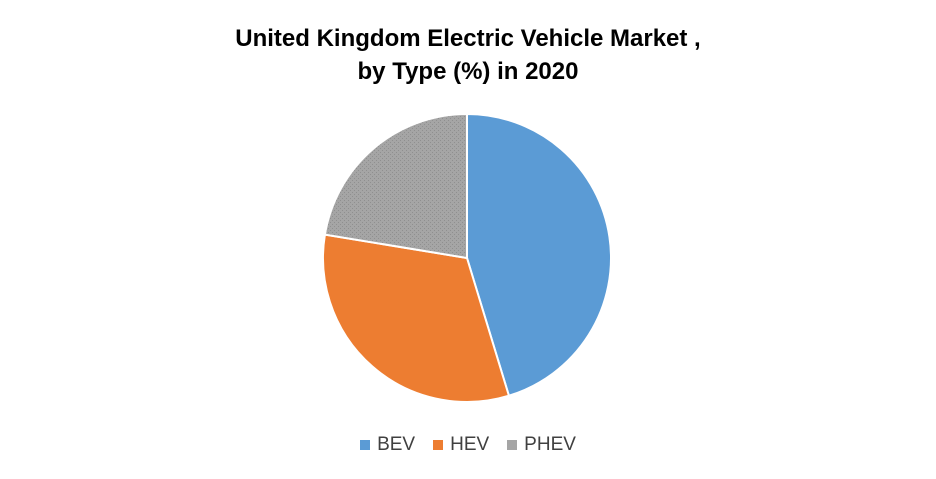  What do you see at coordinates (365, 445) in the screenshot?
I see `legend-swatch-bev` at bounding box center [365, 445].